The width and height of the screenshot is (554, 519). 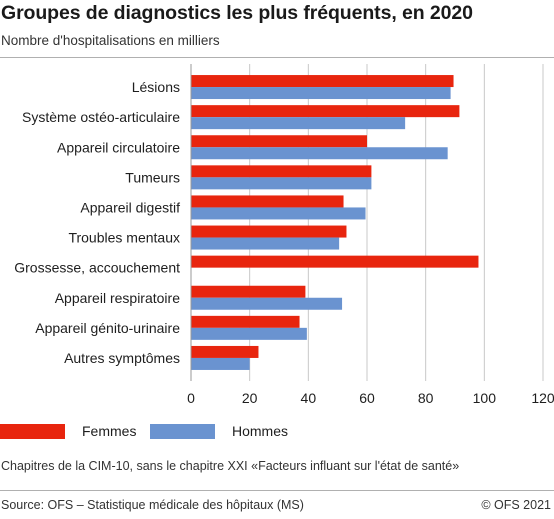 I want to click on category-label: Appareil respiratoire, so click(x=117, y=298).